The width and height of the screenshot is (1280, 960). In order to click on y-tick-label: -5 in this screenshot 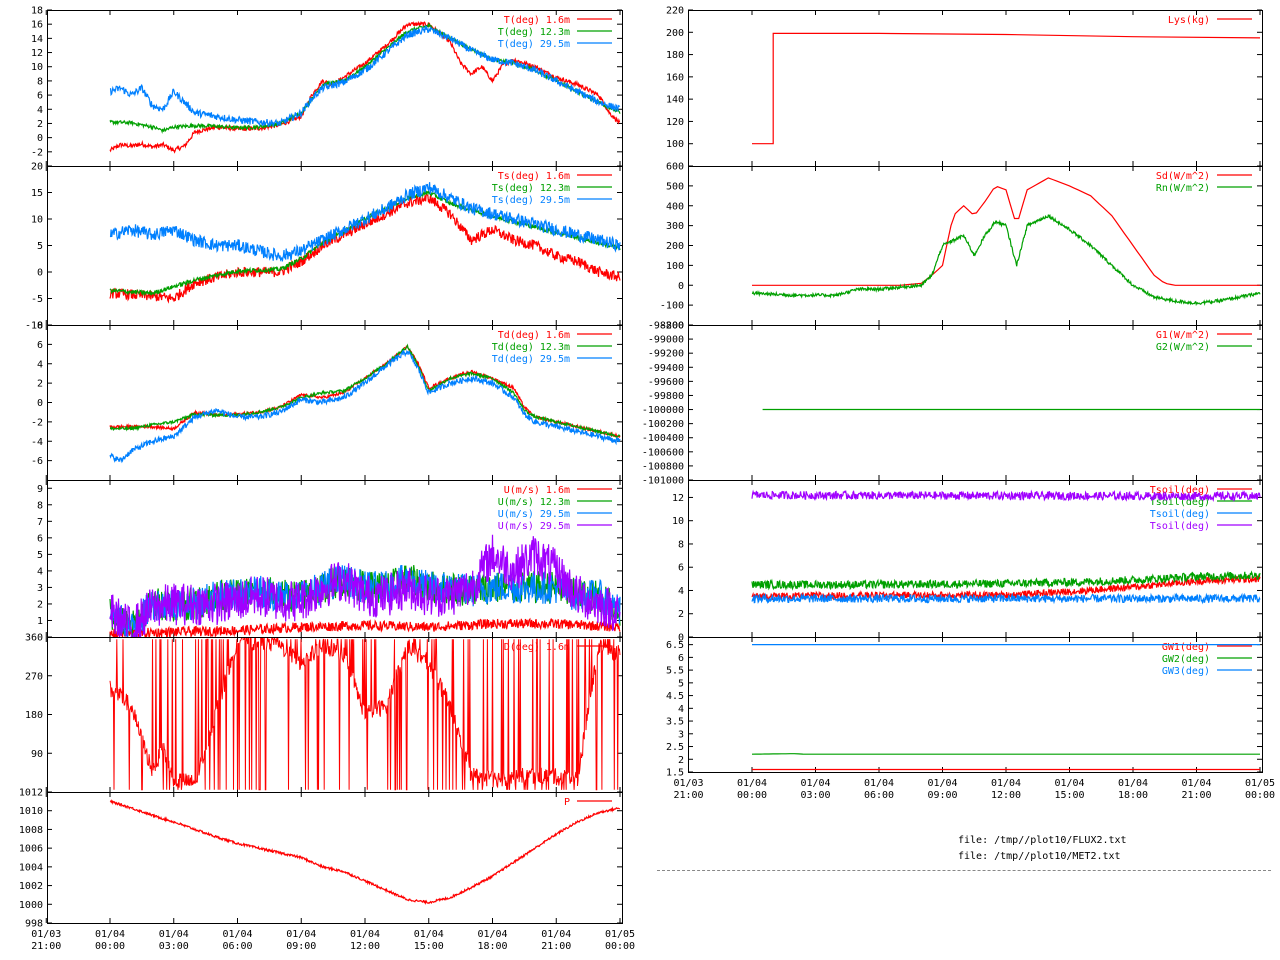, I will do `click(37, 299)`.